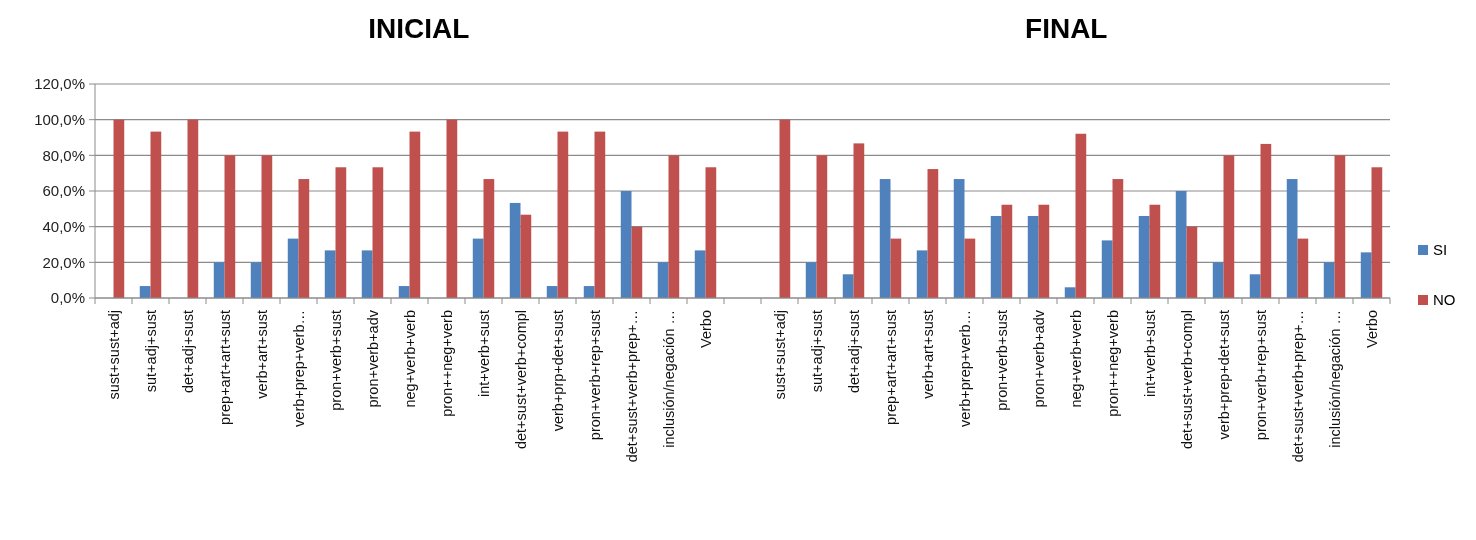 The width and height of the screenshot is (1476, 540). I want to click on x-tick-label: Verbo, so click(1371, 329).